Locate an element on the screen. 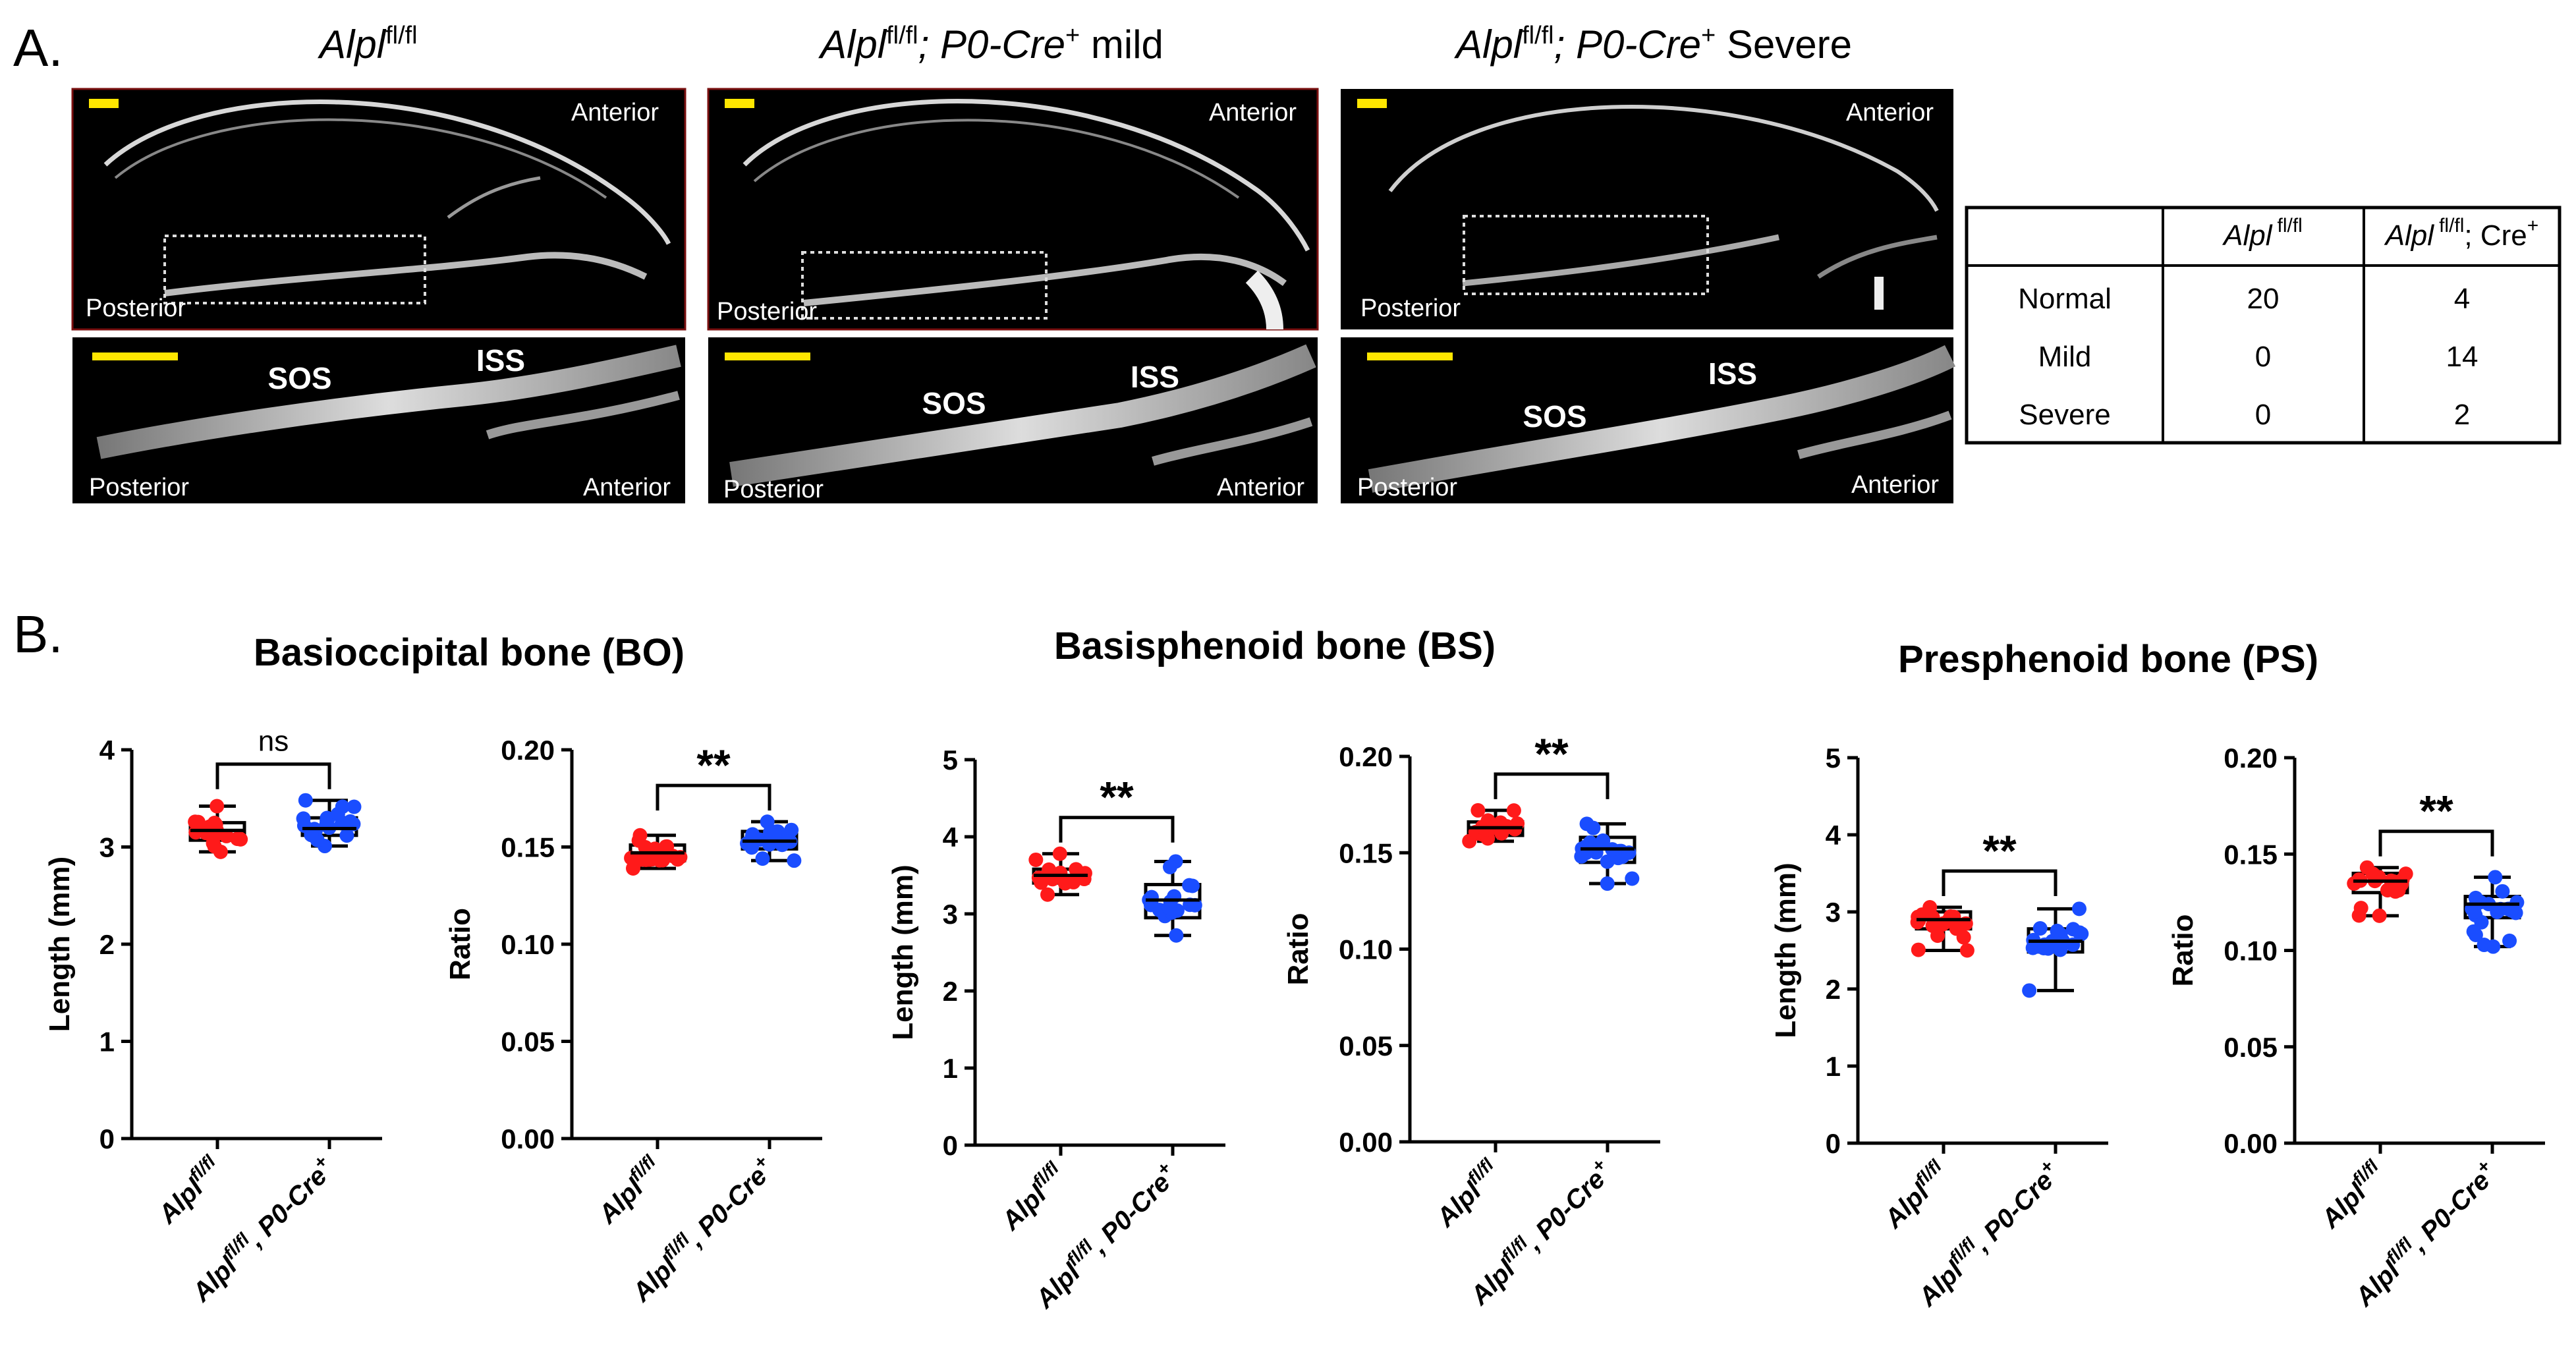 Image resolution: width=2576 pixels, height=1354 pixels. scan-overview-3: Anterior Posterior is located at coordinates (1647, 209).